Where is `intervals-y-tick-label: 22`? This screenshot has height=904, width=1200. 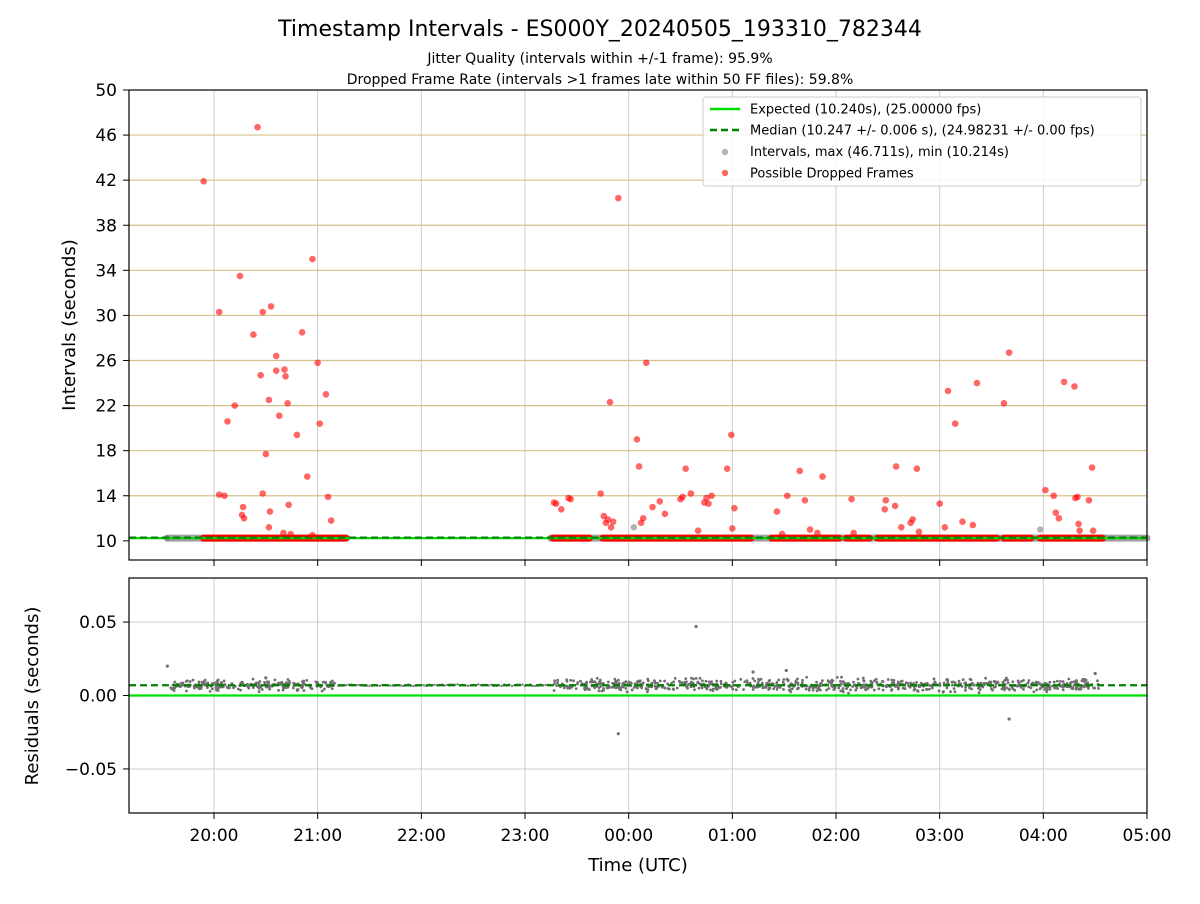 intervals-y-tick-label: 22 is located at coordinates (106, 407).